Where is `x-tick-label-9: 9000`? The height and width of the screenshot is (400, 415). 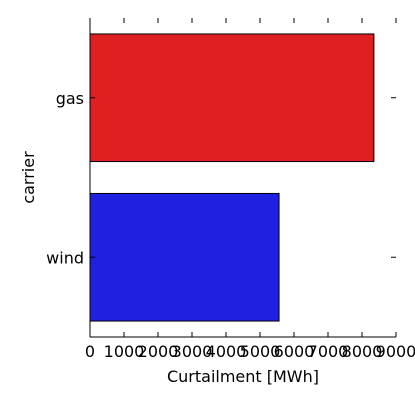 x-tick-label-9: 9000 is located at coordinates (395, 351).